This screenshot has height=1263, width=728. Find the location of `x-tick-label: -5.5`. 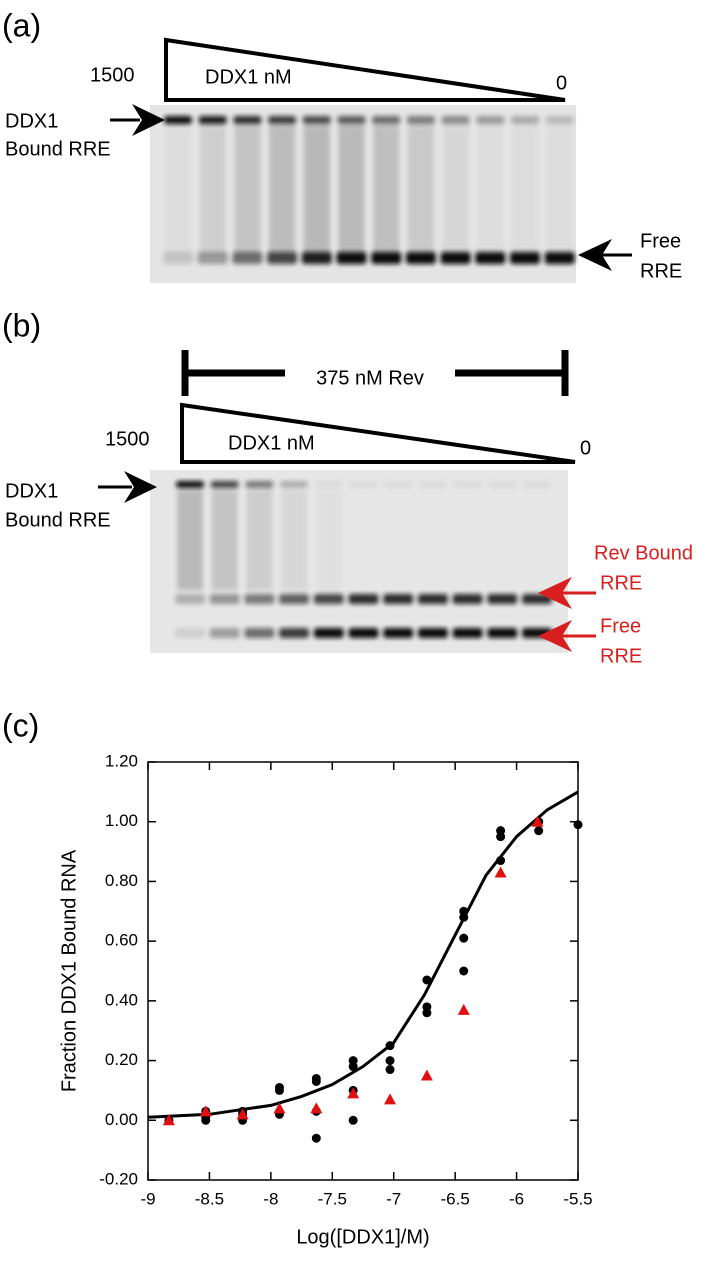

x-tick-label: -5.5 is located at coordinates (577, 1198).